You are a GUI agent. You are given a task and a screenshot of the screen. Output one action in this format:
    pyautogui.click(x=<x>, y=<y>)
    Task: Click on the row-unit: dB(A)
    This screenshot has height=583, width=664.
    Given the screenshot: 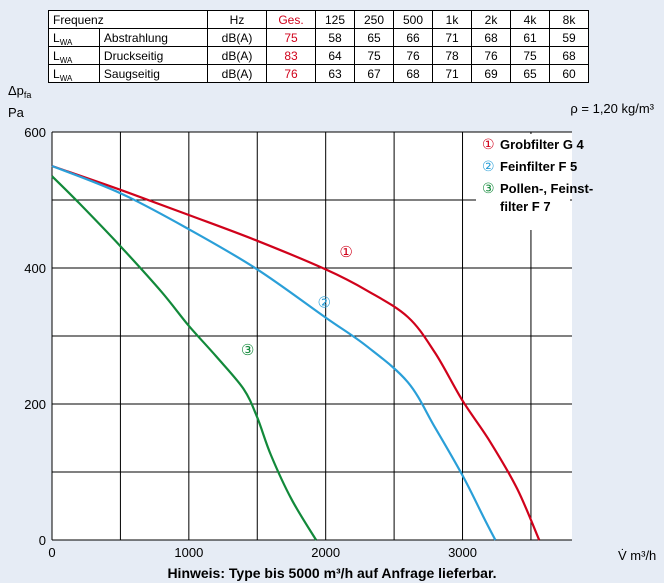 What is the action you would take?
    pyautogui.click(x=237, y=73)
    